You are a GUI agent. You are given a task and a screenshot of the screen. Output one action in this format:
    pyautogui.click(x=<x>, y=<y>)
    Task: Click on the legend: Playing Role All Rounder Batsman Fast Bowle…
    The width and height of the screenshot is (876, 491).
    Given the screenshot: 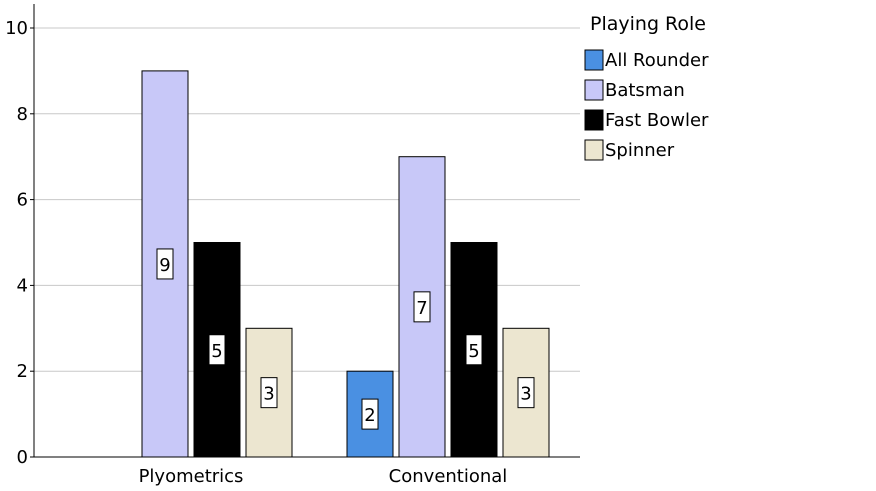 What is the action you would take?
    pyautogui.click(x=646, y=87)
    